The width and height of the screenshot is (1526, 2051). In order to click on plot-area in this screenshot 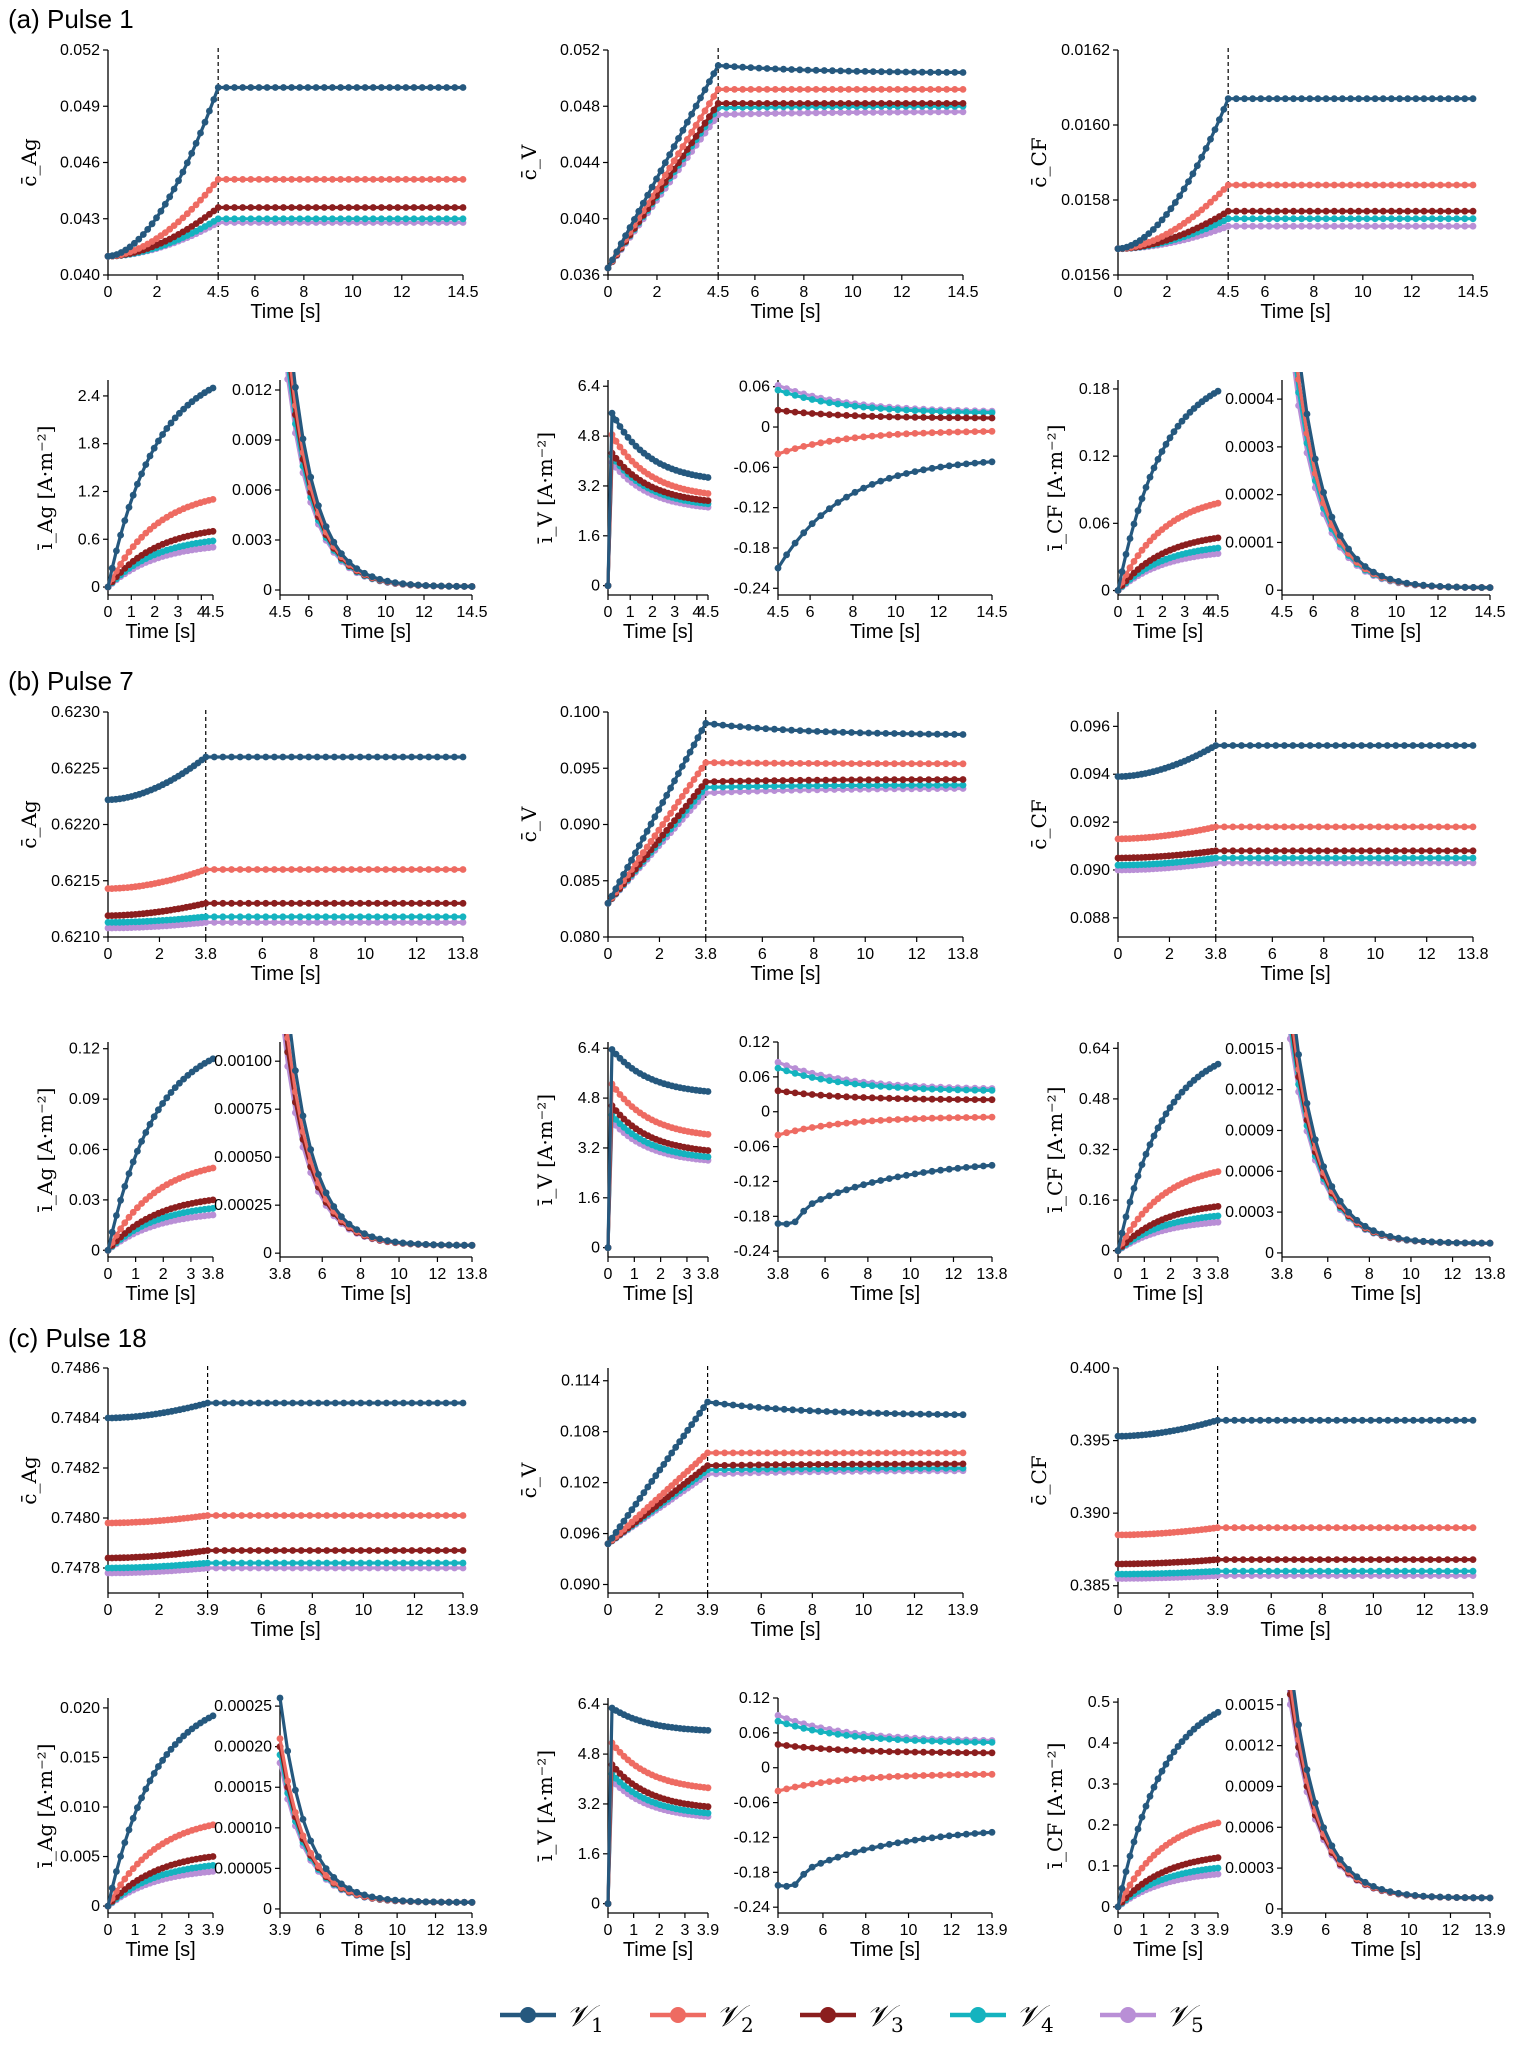, I will do `click(1168, 1157)`.